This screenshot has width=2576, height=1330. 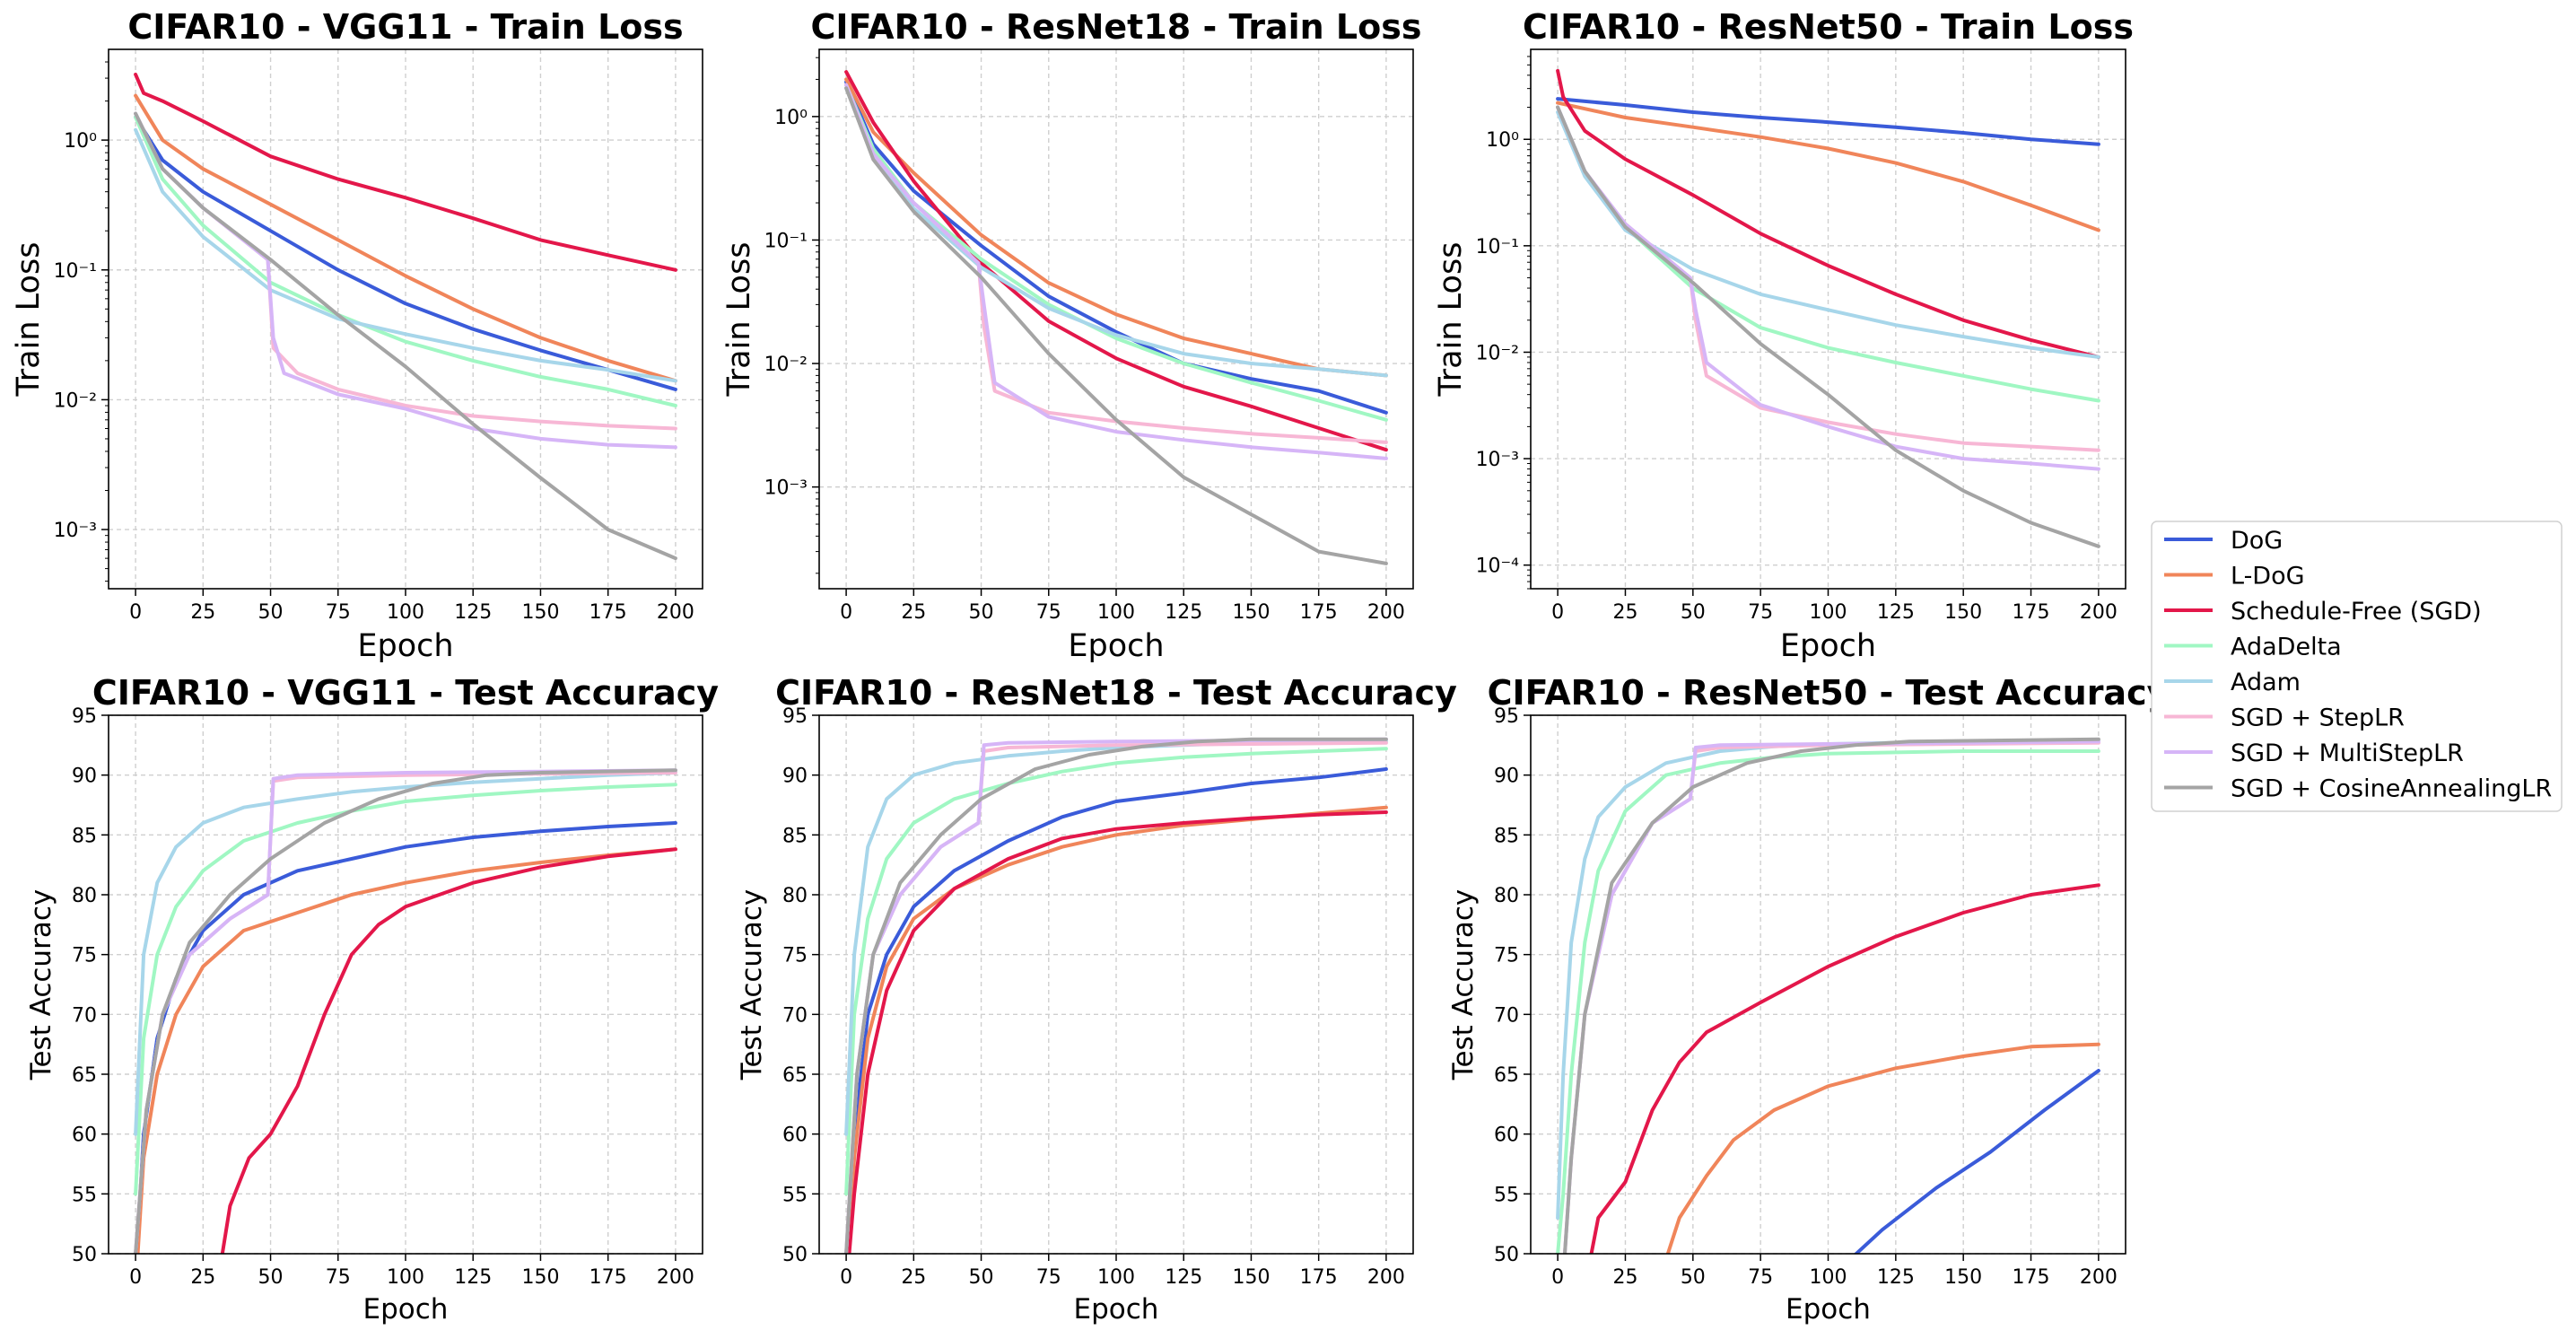 What do you see at coordinates (405, 27) in the screenshot?
I see `chart-title: CIFAR10 - VGG11 - Train Loss` at bounding box center [405, 27].